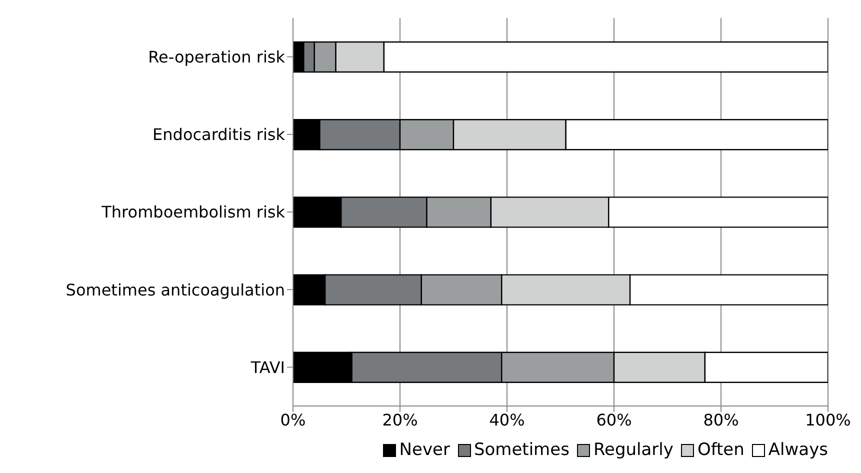 This screenshot has width=861, height=473. Describe the element at coordinates (175, 290) in the screenshot. I see `y-tick-label: Sometimes anticoagulation` at that location.